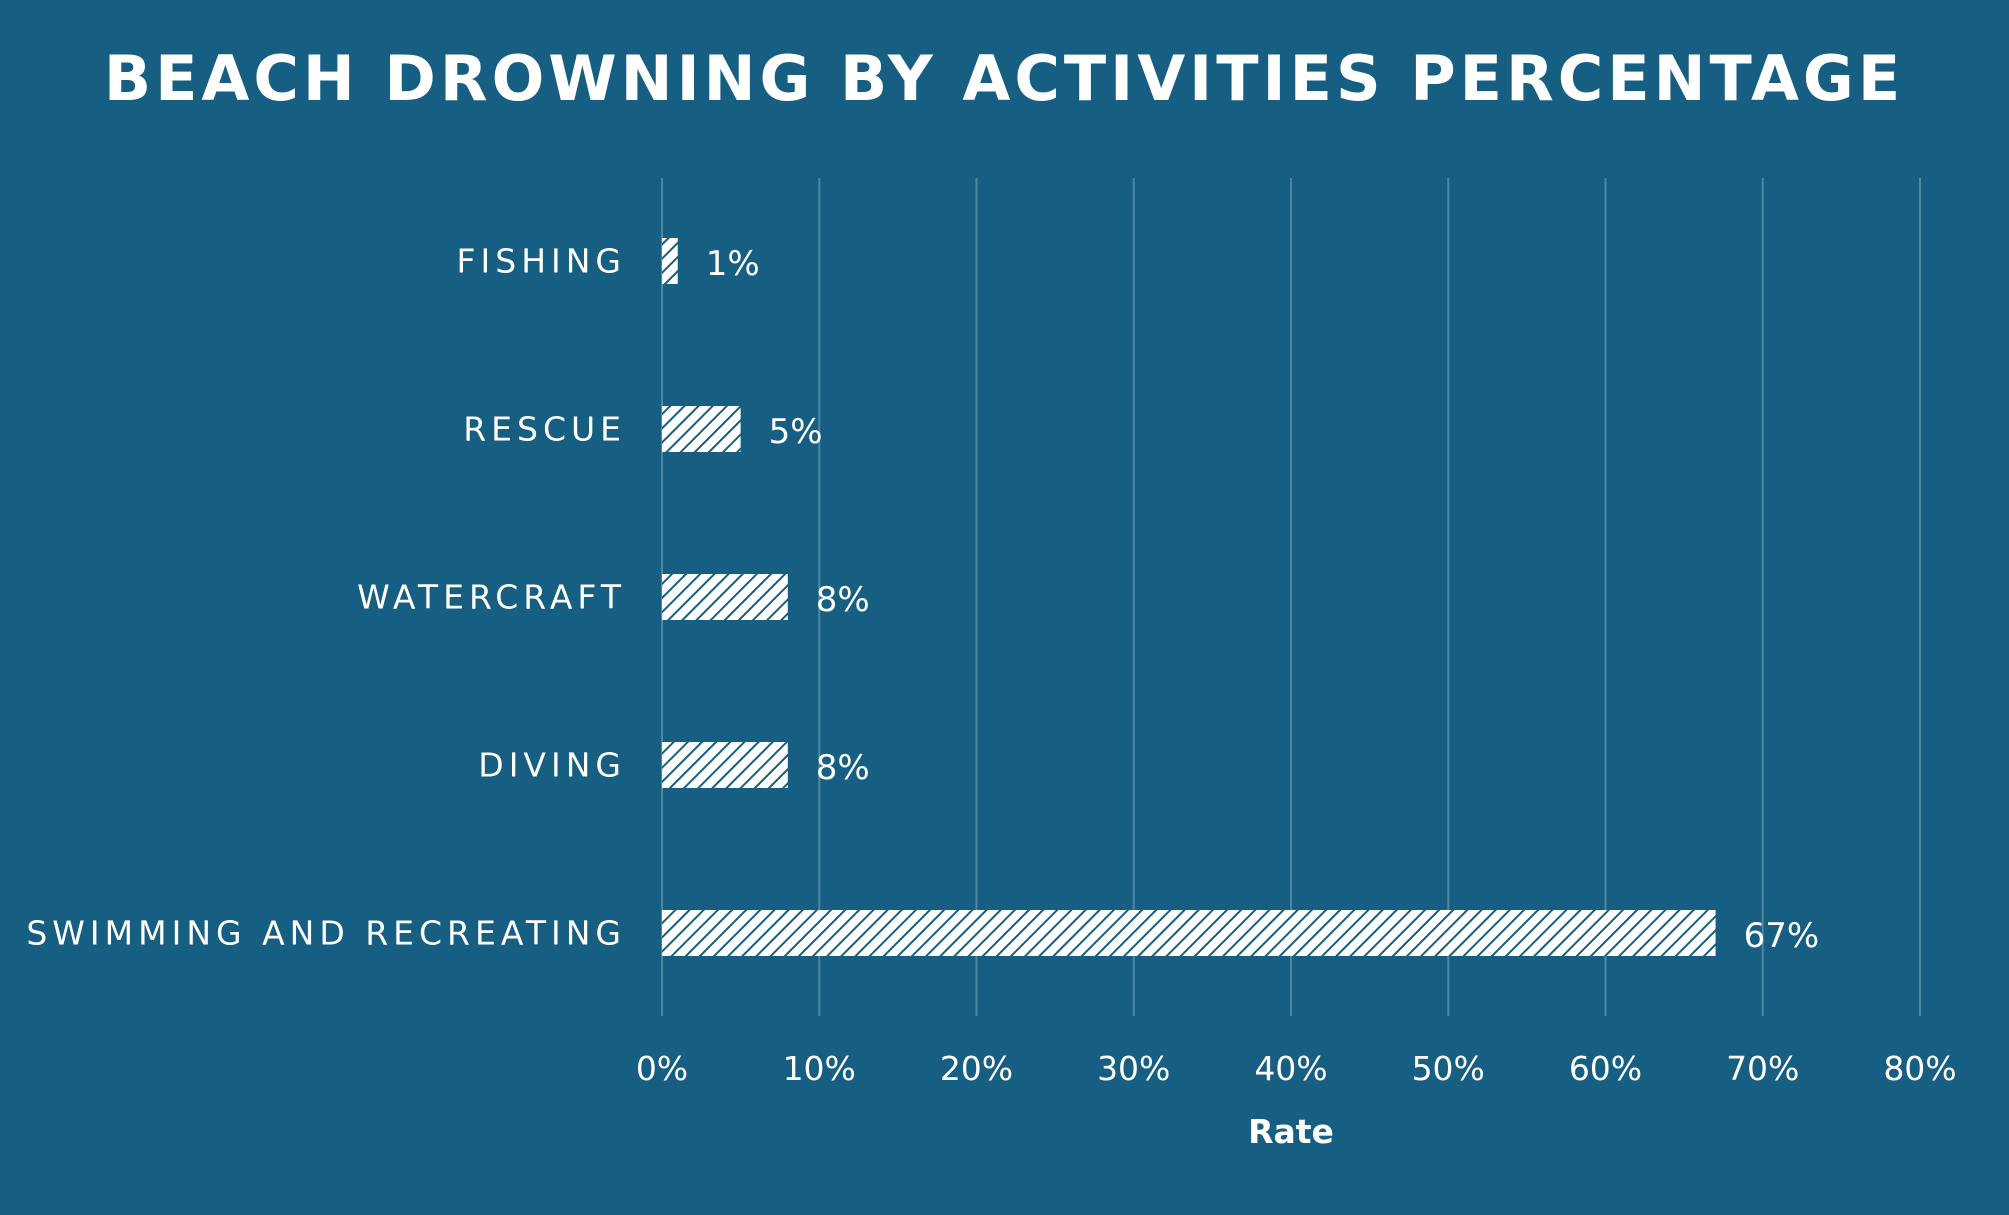  I want to click on category-label: RESCUE, so click(544, 429).